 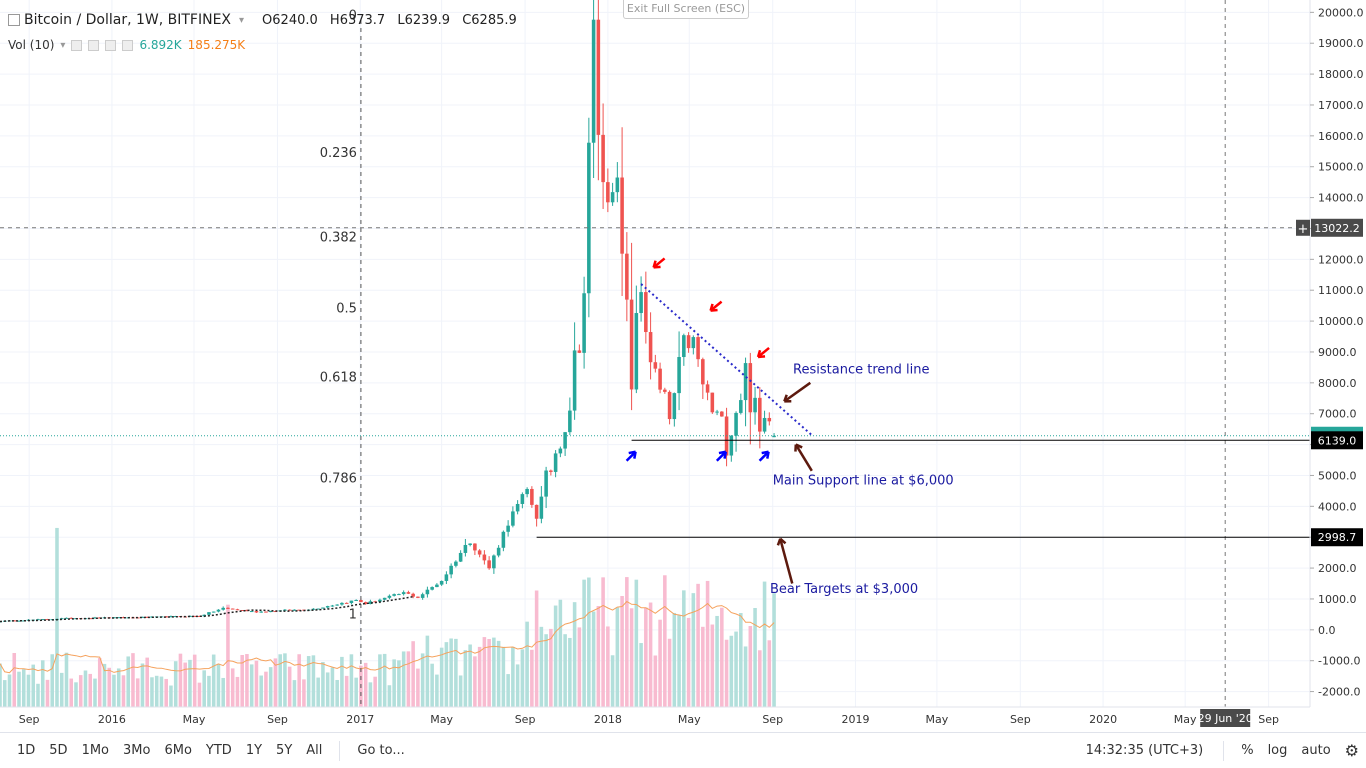 What do you see at coordinates (14, 20) in the screenshot?
I see `collapse-legend-icon` at bounding box center [14, 20].